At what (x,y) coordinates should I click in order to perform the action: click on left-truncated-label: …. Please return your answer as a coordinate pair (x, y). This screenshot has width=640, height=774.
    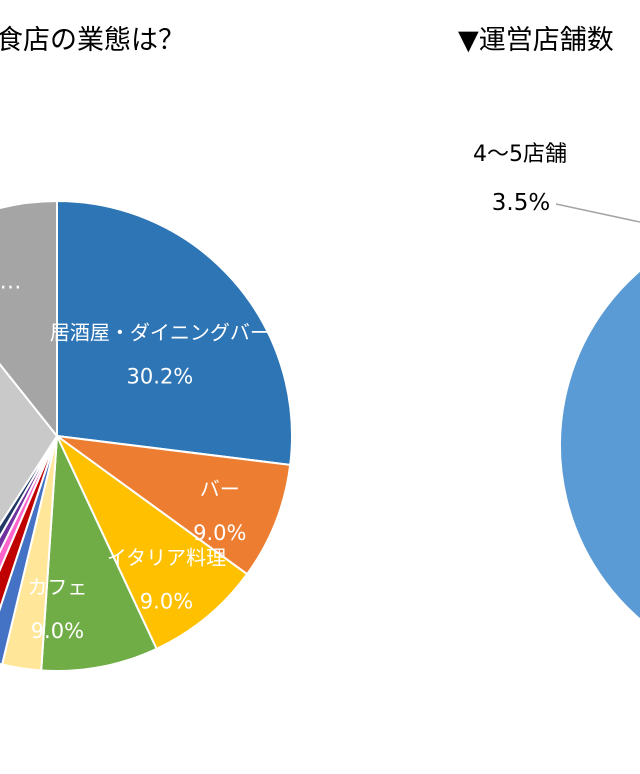
    Looking at the image, I should click on (11, 281).